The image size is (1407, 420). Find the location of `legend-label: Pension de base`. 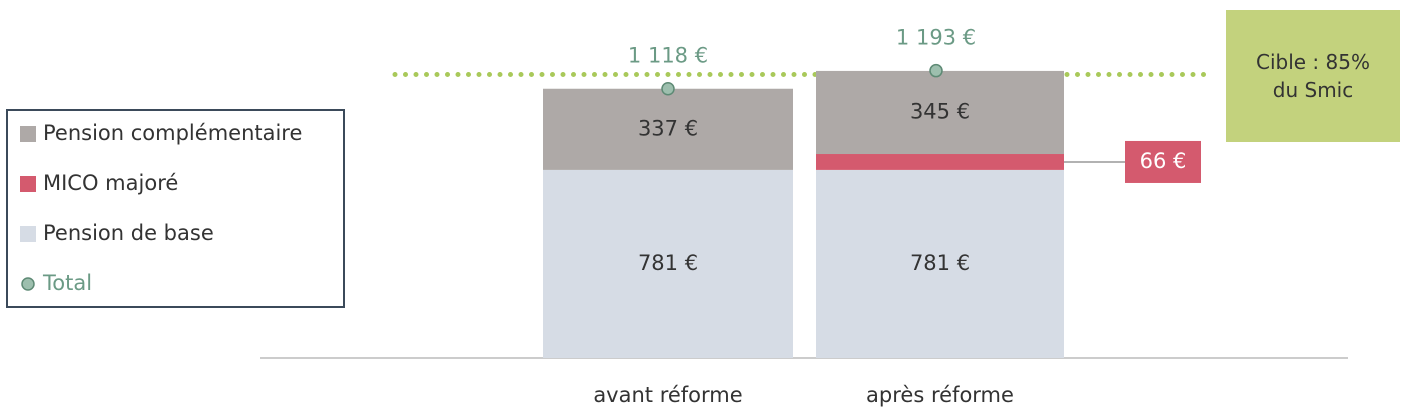

legend-label: Pension de base is located at coordinates (128, 233).